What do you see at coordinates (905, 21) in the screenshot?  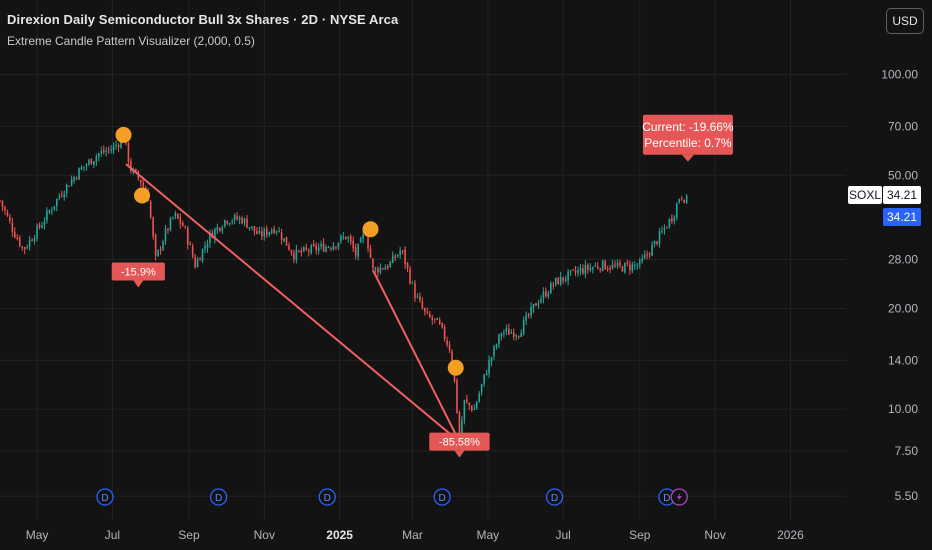 I see `currency-button: USD` at bounding box center [905, 21].